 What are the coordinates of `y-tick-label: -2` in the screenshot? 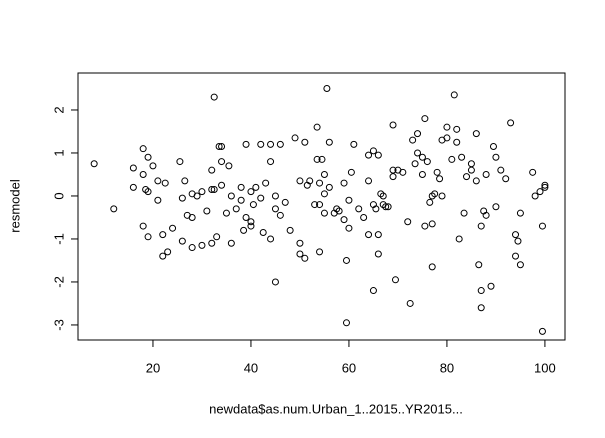 It's located at (58, 282).